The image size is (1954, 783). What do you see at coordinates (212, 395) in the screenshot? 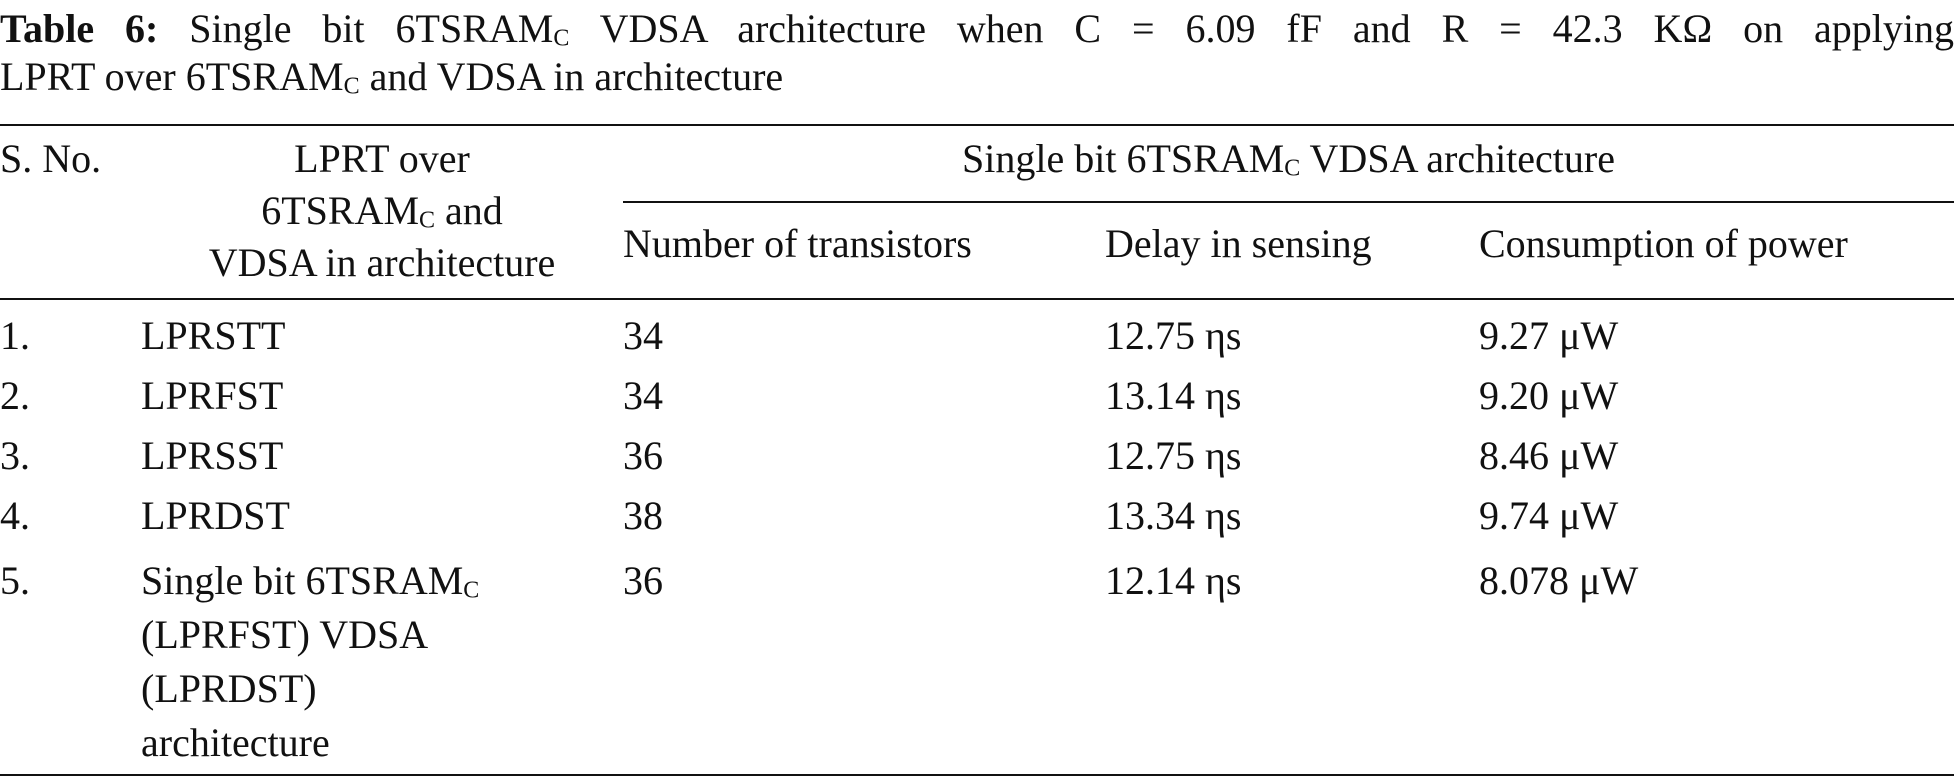
I see `table-cell: LPRFST` at bounding box center [212, 395].